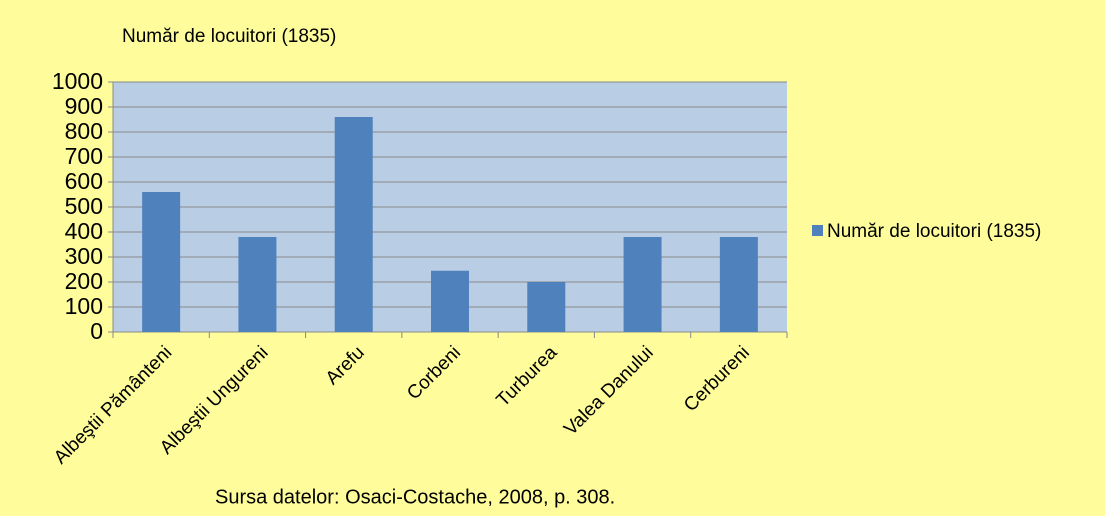  What do you see at coordinates (84, 181) in the screenshot?
I see `y-tick-label: 600` at bounding box center [84, 181].